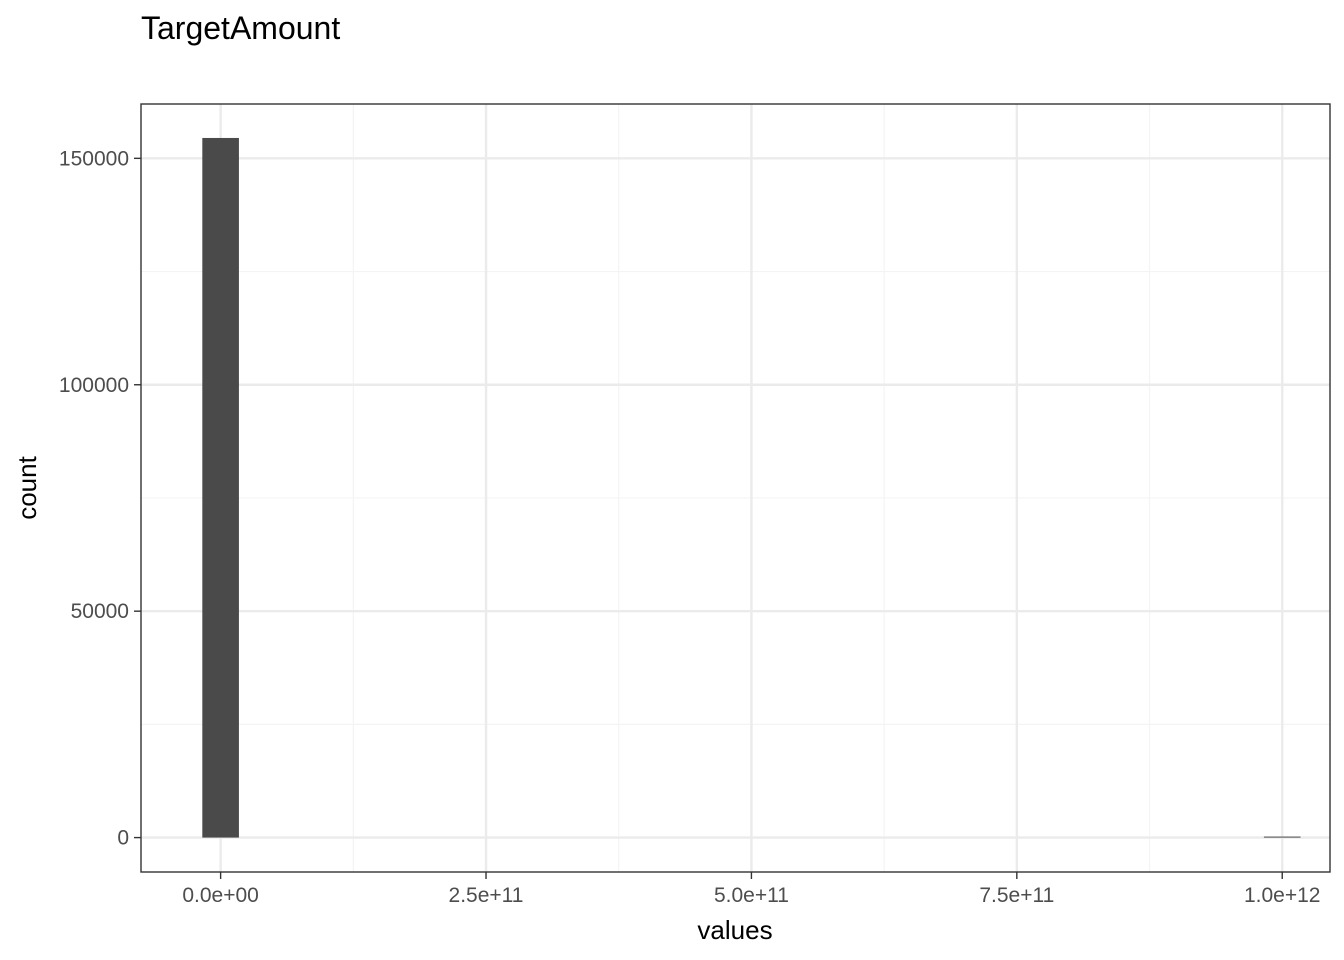 Image resolution: width=1344 pixels, height=960 pixels. Describe the element at coordinates (1016, 895) in the screenshot. I see `x-tick-label: 7.5e+11` at that location.